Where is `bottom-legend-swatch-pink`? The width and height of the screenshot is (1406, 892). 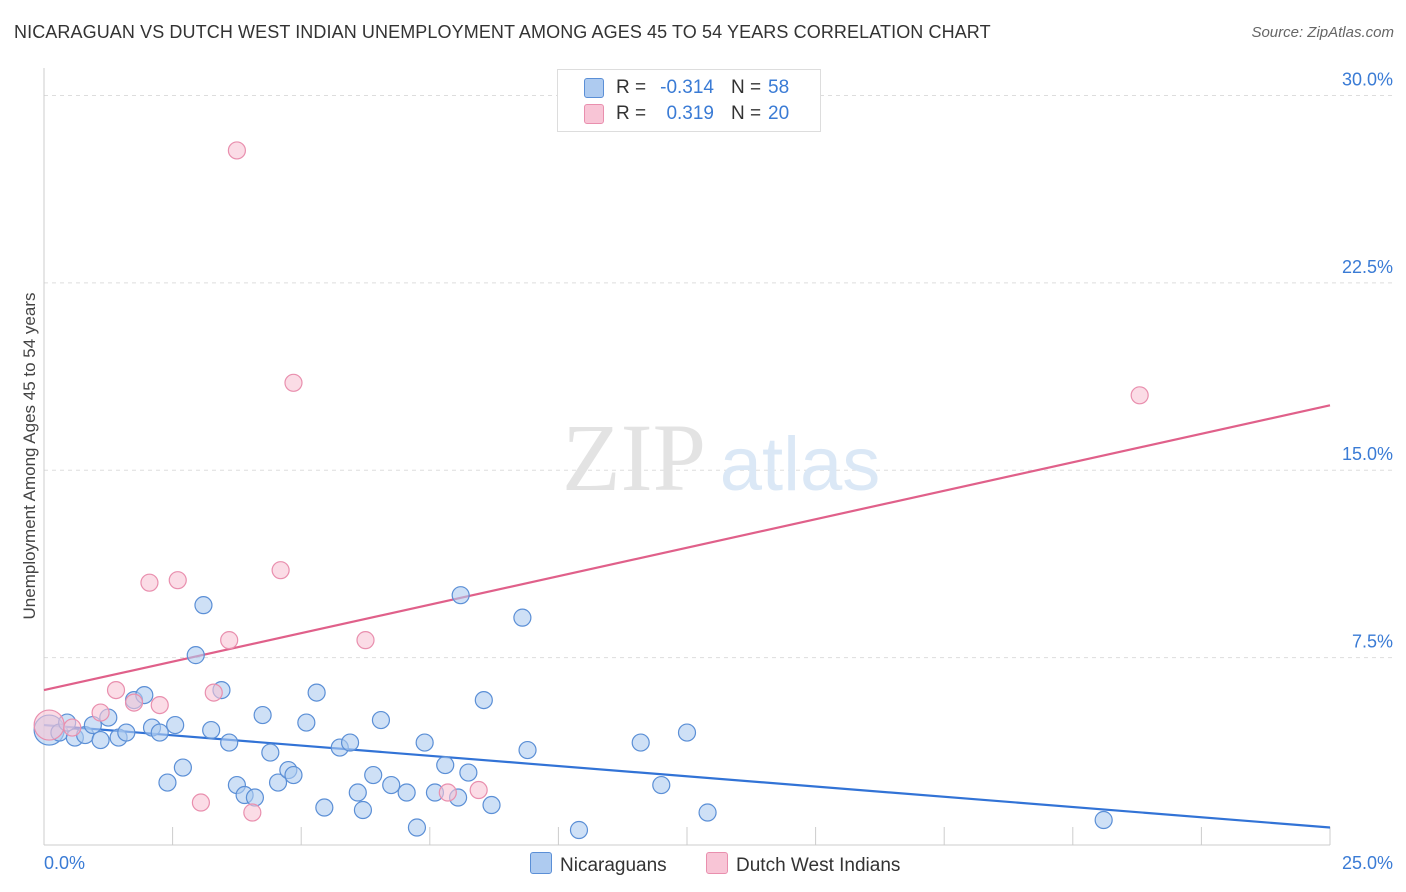
bottom-legend-swatch-pink is located at coordinates (717, 863).